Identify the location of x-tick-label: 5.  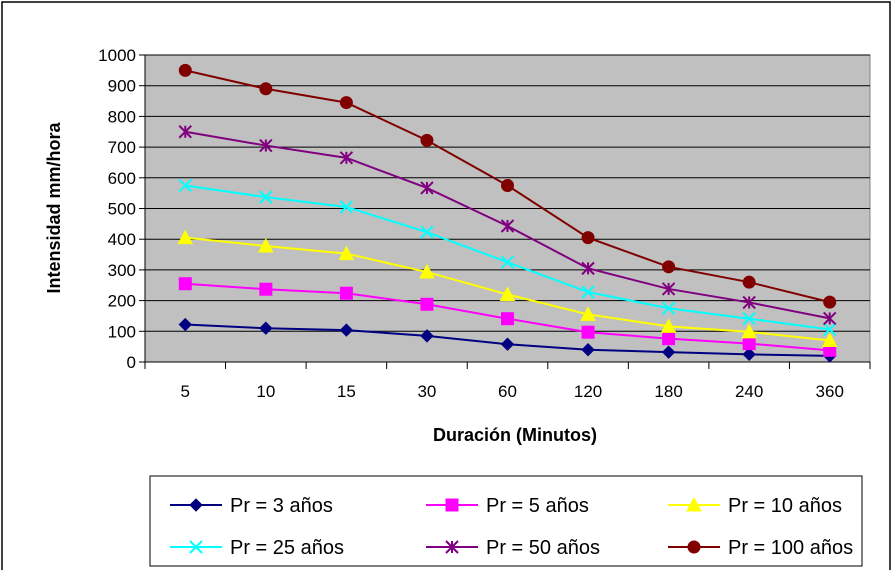
(185, 391).